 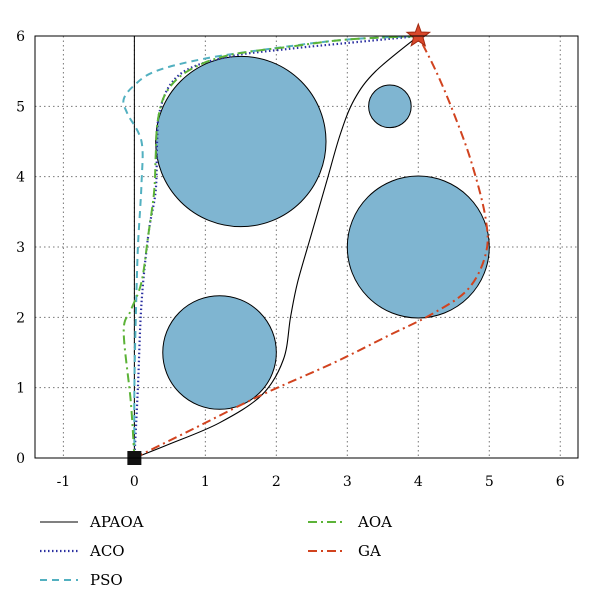 What do you see at coordinates (216, 551) in the screenshot?
I see `legend: APAOA ACO PSO AOA GA` at bounding box center [216, 551].